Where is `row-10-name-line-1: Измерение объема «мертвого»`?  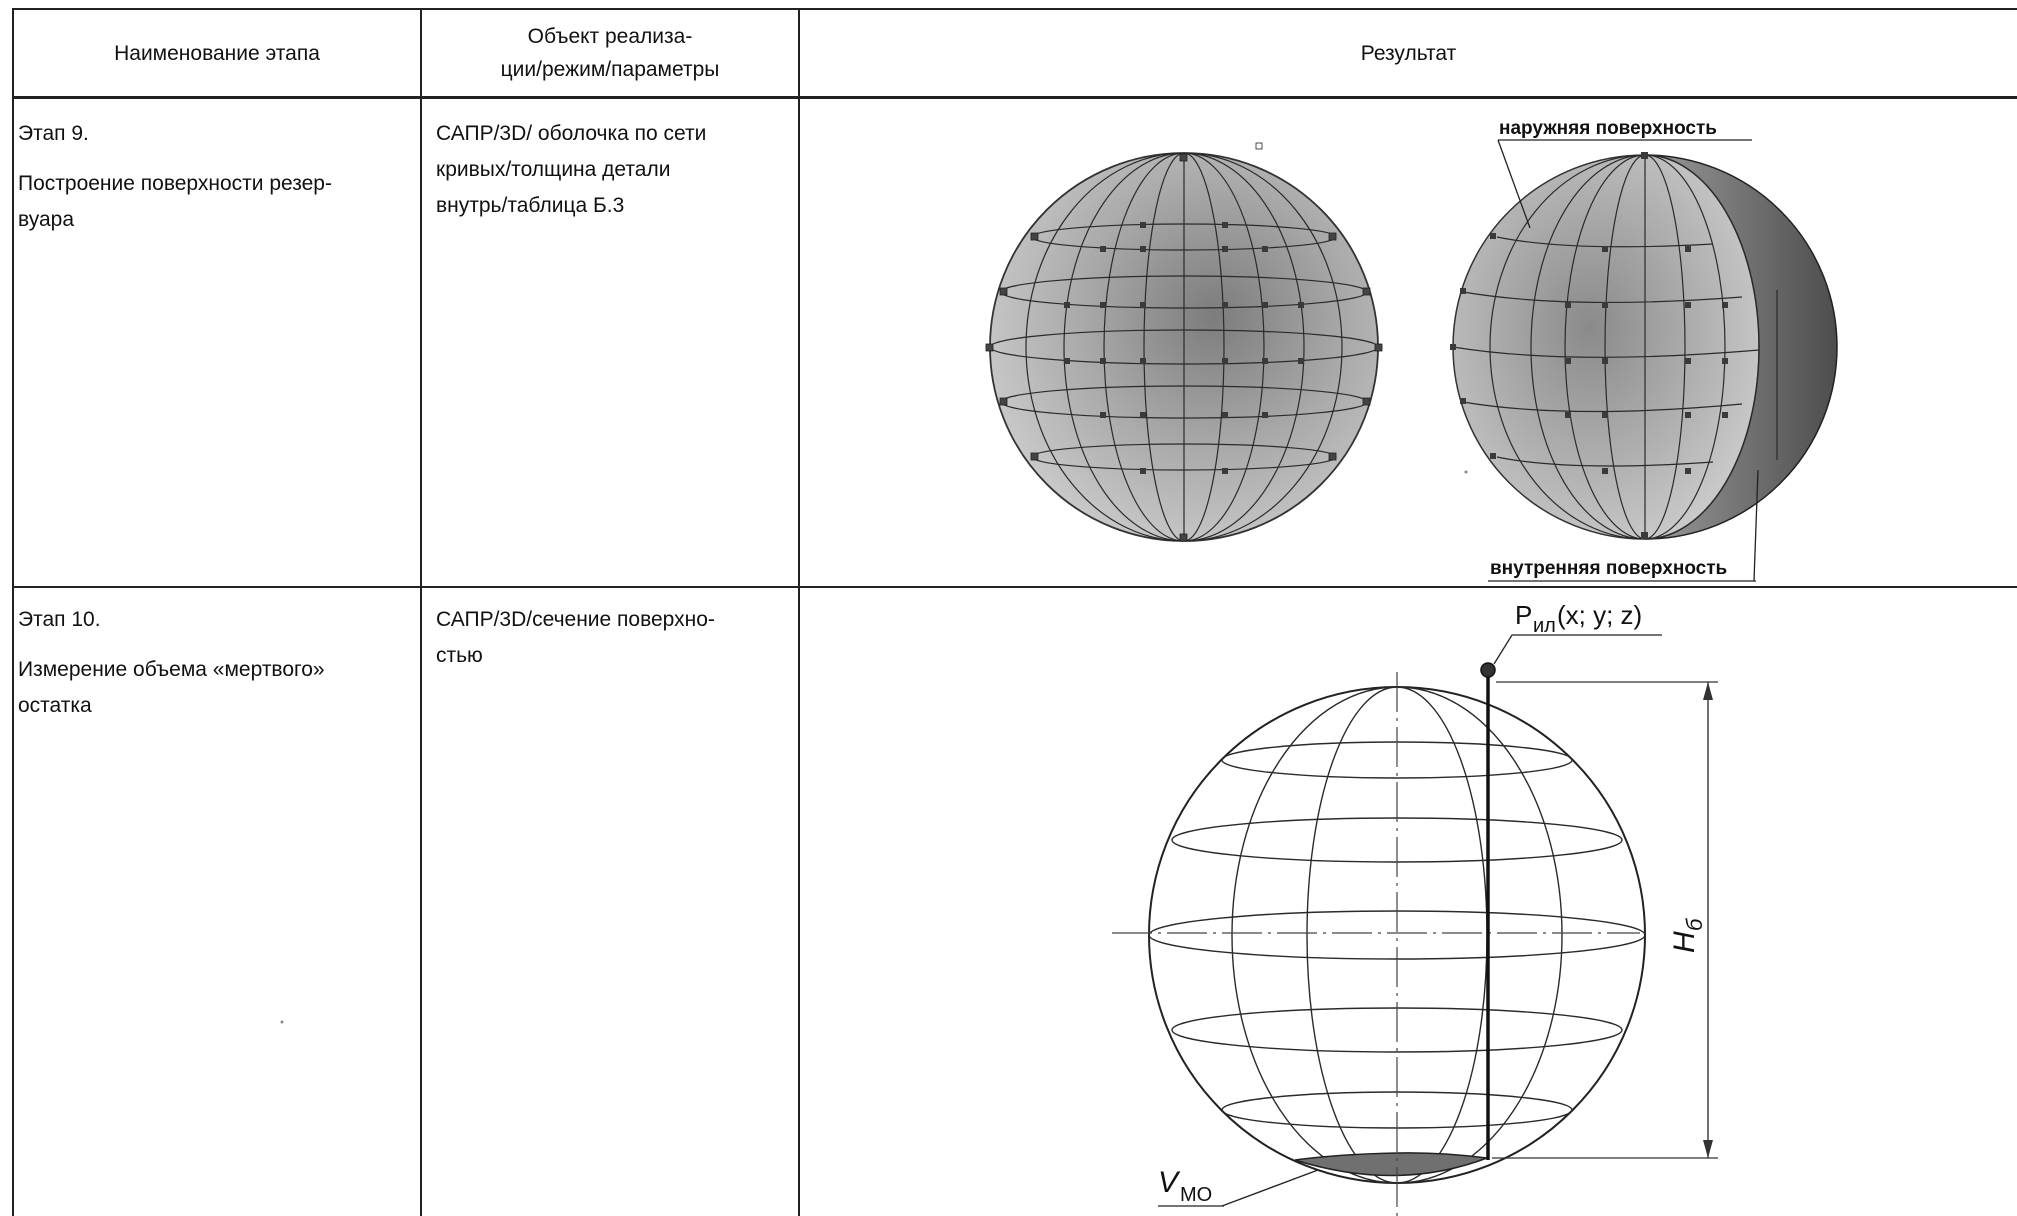 row-10-name-line-1: Измерение объема «мертвого» is located at coordinates (171, 669).